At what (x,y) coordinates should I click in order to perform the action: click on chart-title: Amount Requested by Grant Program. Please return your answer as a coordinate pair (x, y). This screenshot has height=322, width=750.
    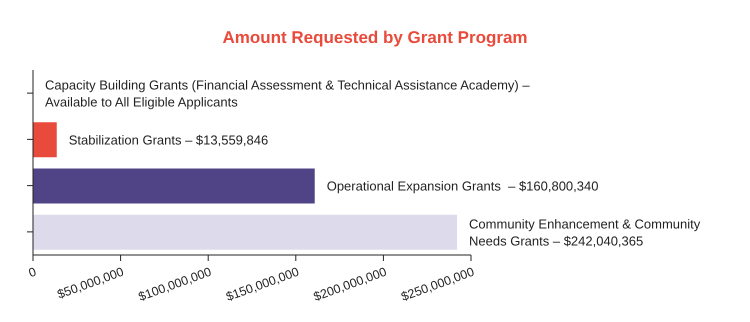
    Looking at the image, I should click on (375, 38).